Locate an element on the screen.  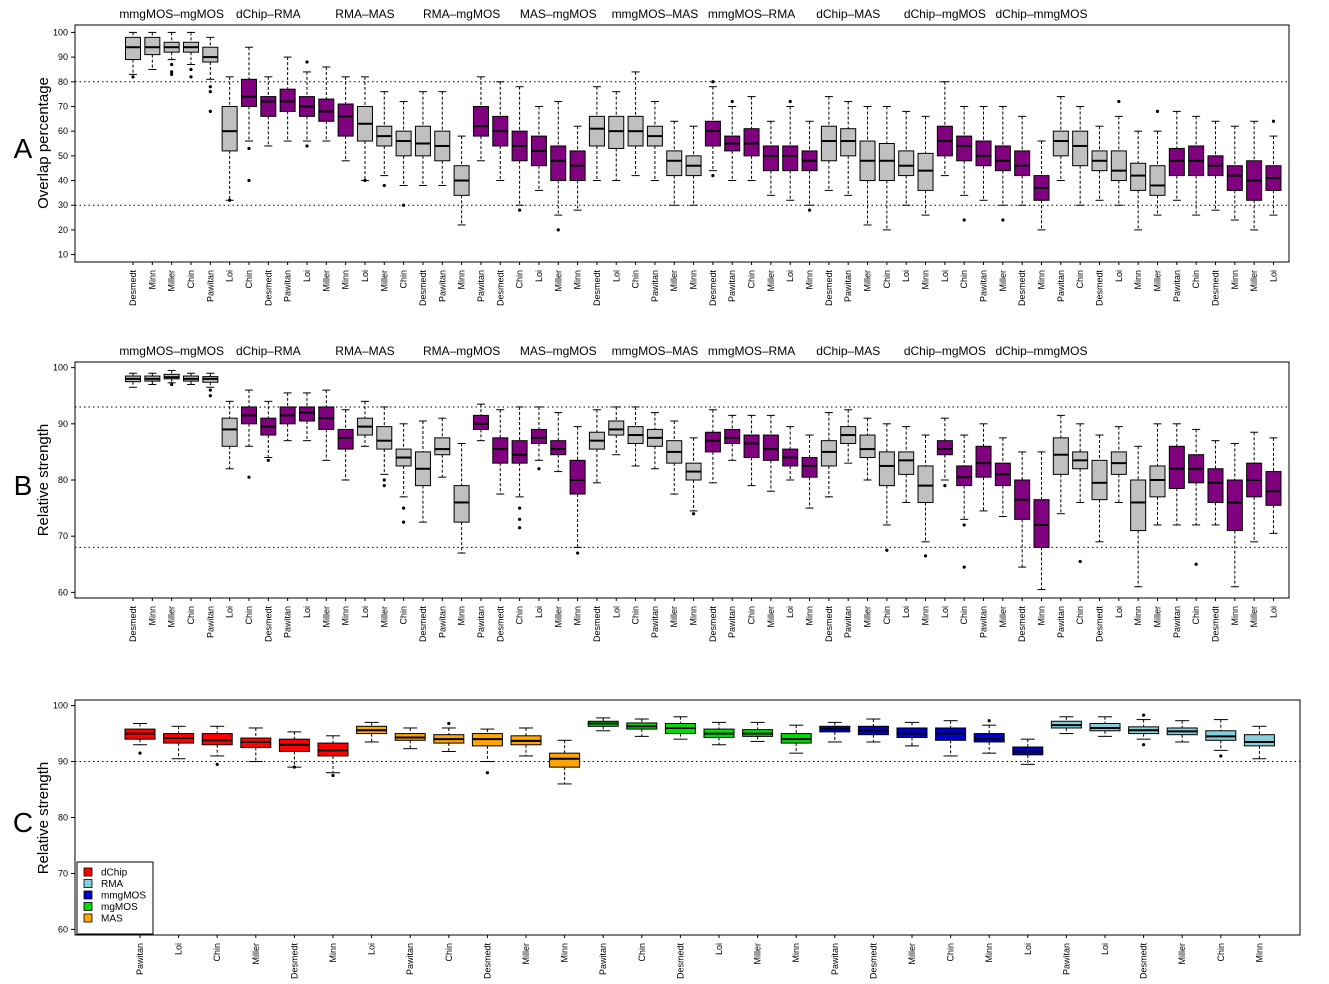
y-tick-label: 90 is located at coordinates (63, 424).